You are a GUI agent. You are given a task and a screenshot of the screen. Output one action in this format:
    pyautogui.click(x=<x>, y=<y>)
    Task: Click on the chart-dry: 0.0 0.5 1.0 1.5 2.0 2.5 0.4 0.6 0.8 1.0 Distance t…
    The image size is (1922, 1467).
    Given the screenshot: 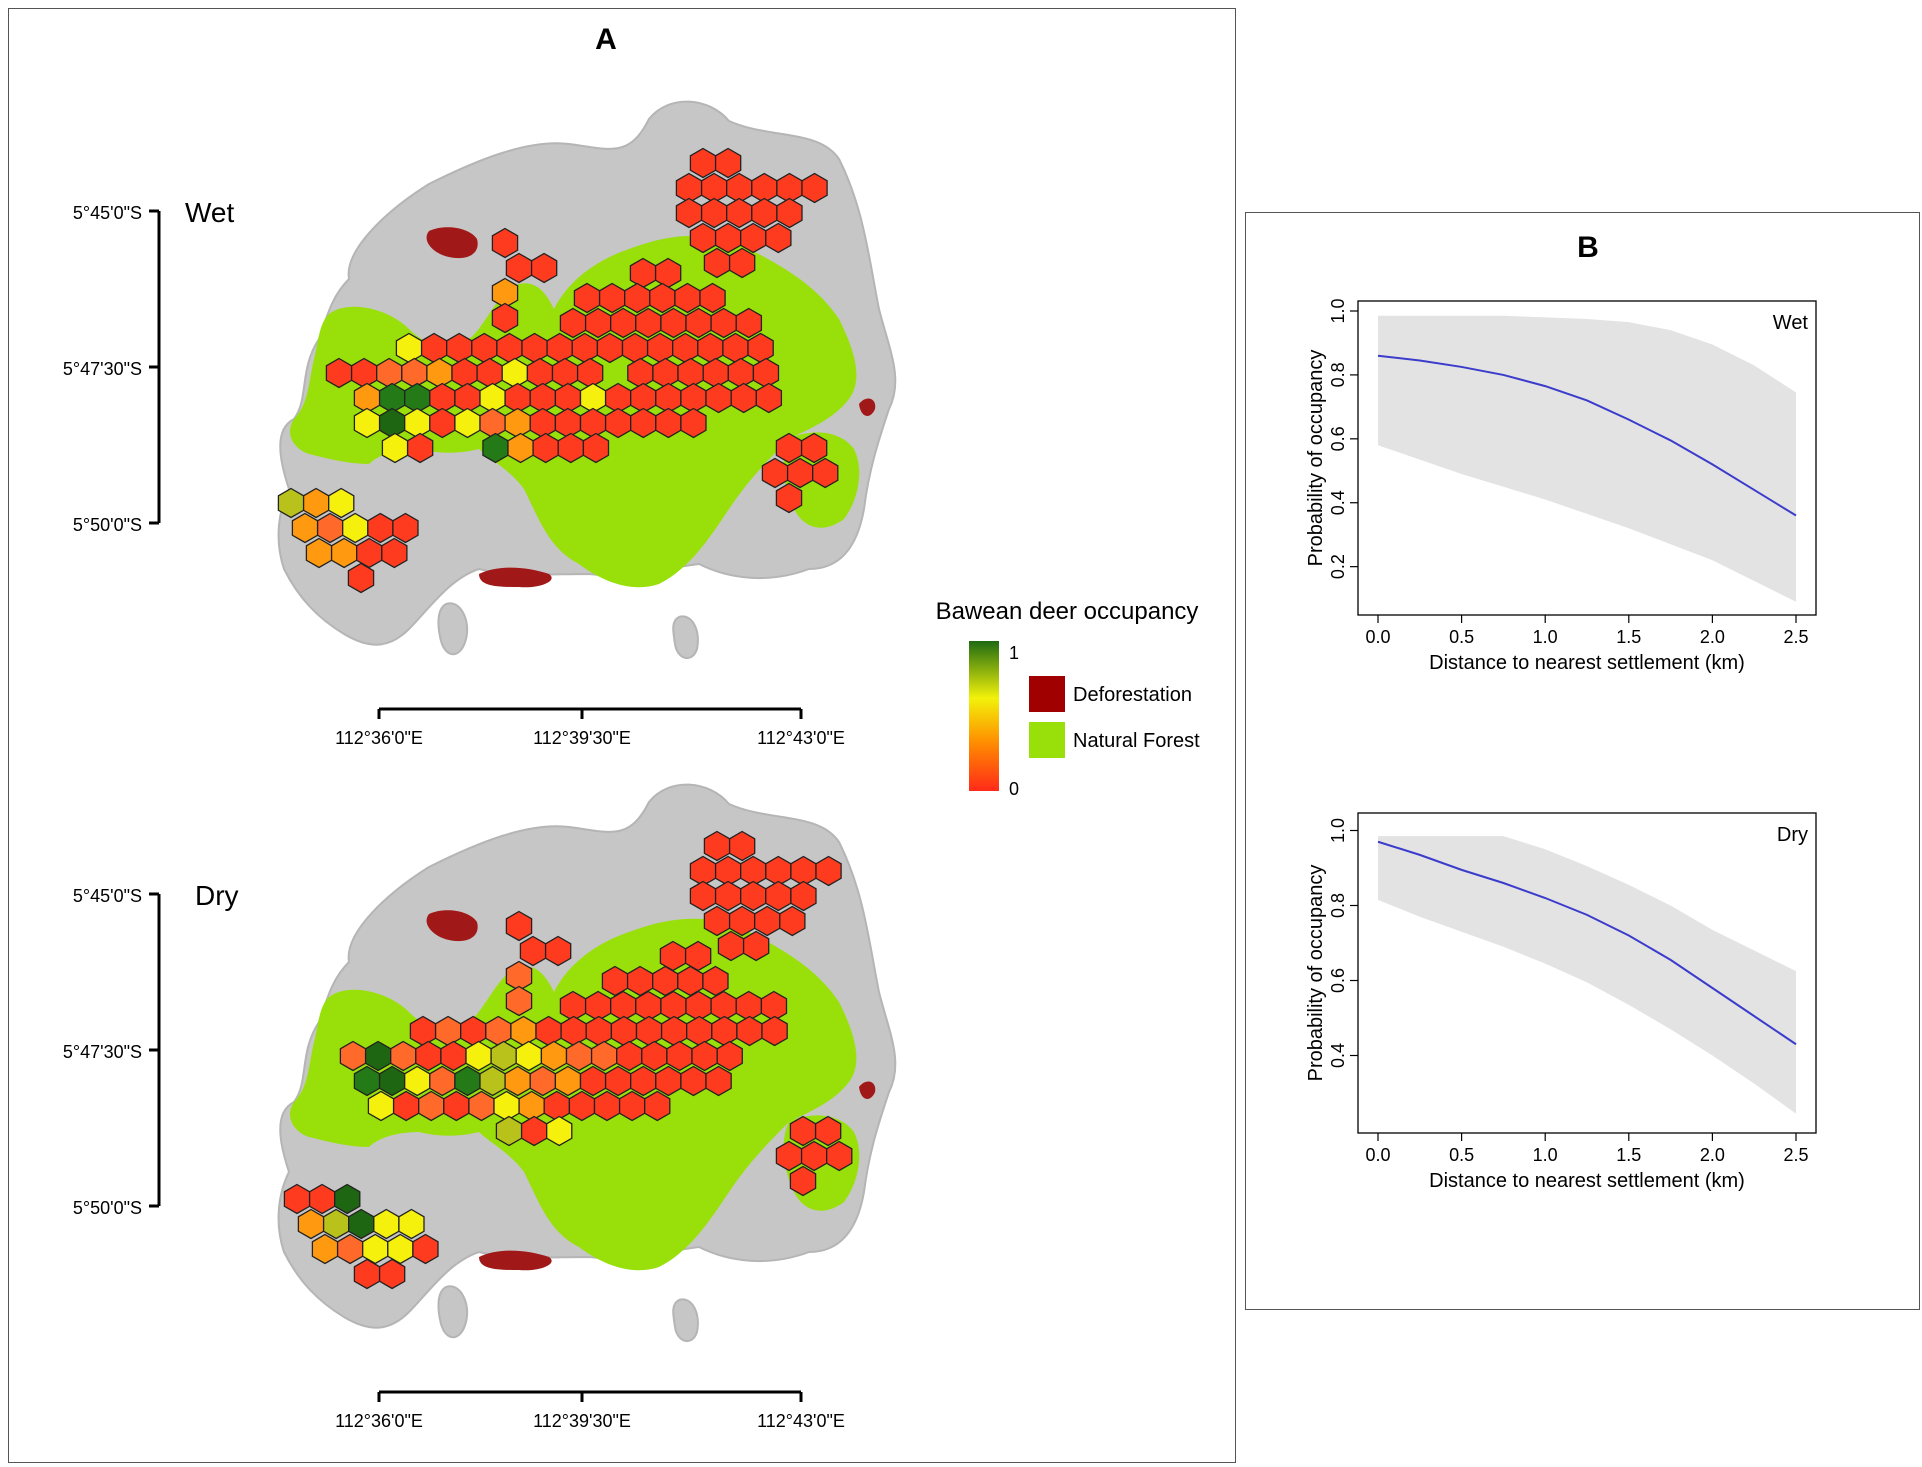 What is the action you would take?
    pyautogui.click(x=1561, y=1002)
    